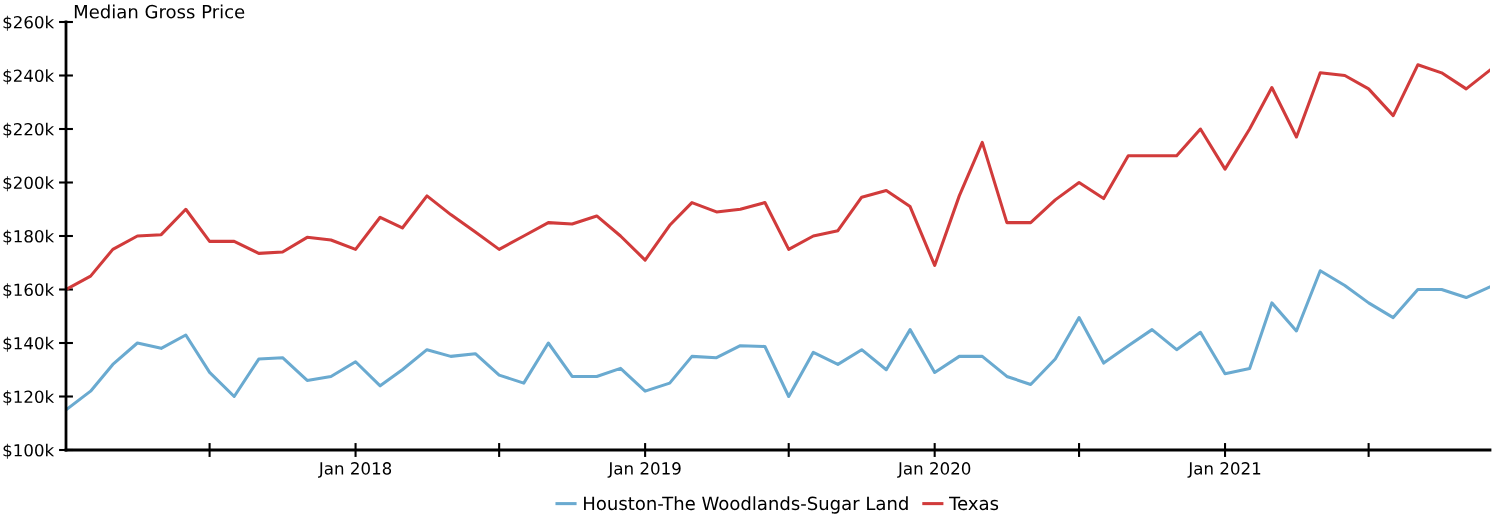 Image resolution: width=1496 pixels, height=525 pixels. I want to click on y-tick-label: $120k, so click(29, 398).